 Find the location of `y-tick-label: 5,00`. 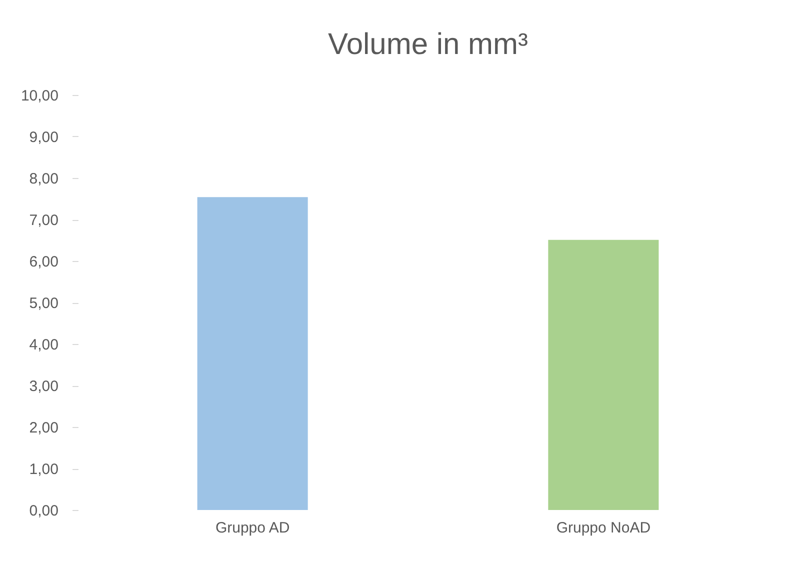

y-tick-label: 5,00 is located at coordinates (43, 303).